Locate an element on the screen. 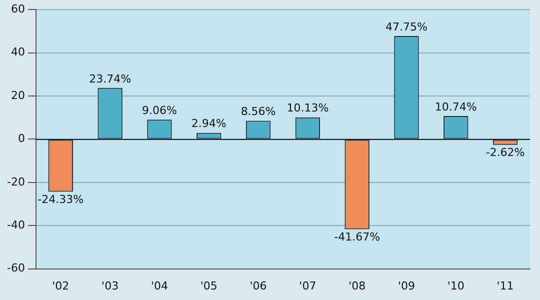 This screenshot has height=300, width=540. data-label: 10.74% is located at coordinates (455, 107).